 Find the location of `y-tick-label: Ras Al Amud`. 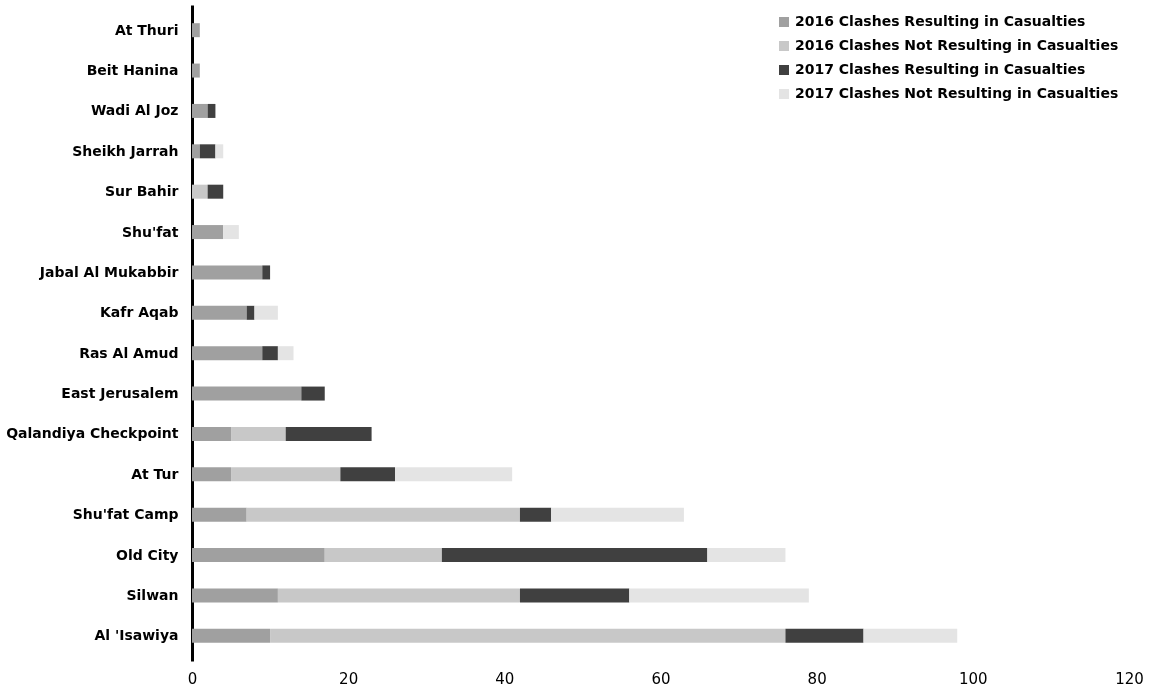

y-tick-label: Ras Al Amud is located at coordinates (129, 352).